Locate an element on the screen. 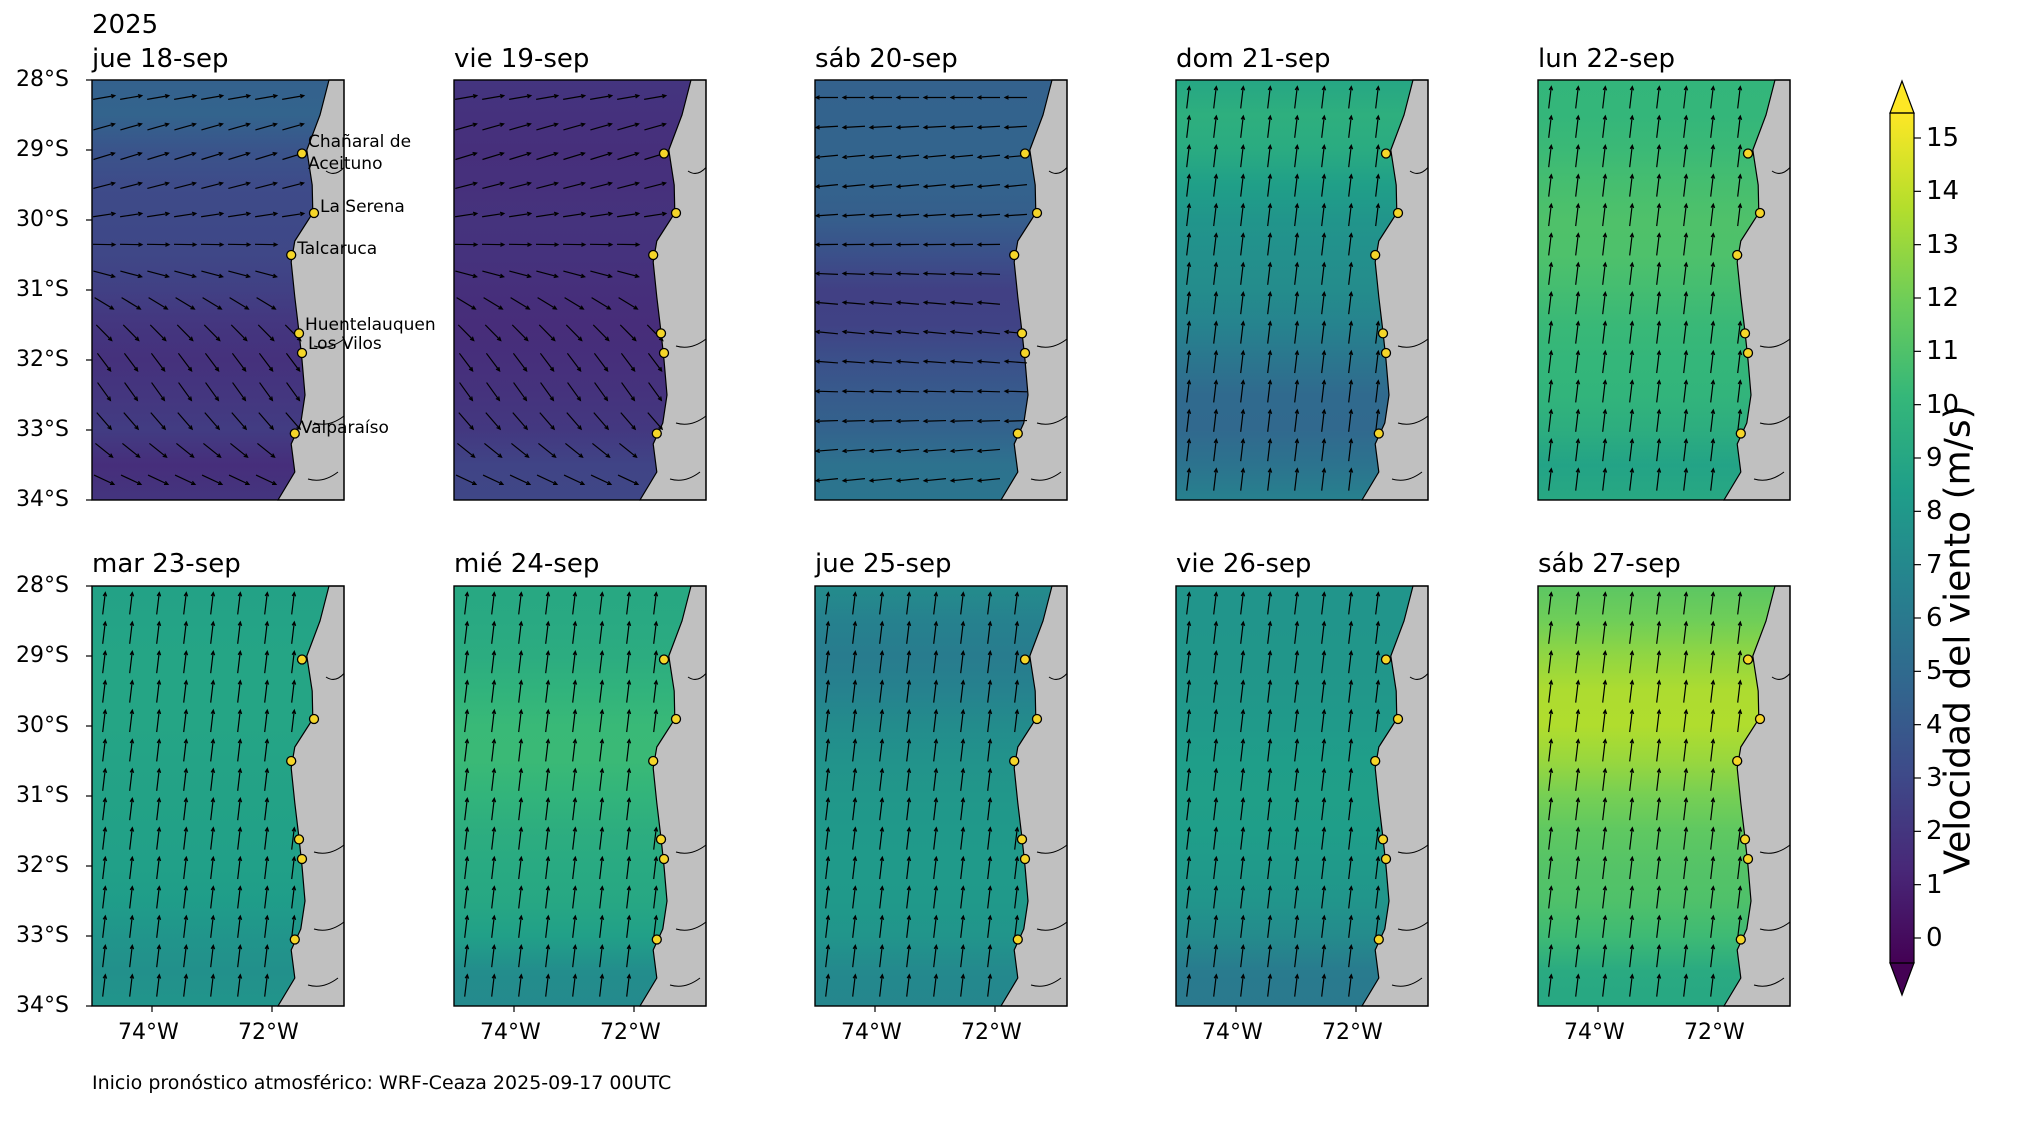  y-tick-label: 33°S is located at coordinates (42, 429).